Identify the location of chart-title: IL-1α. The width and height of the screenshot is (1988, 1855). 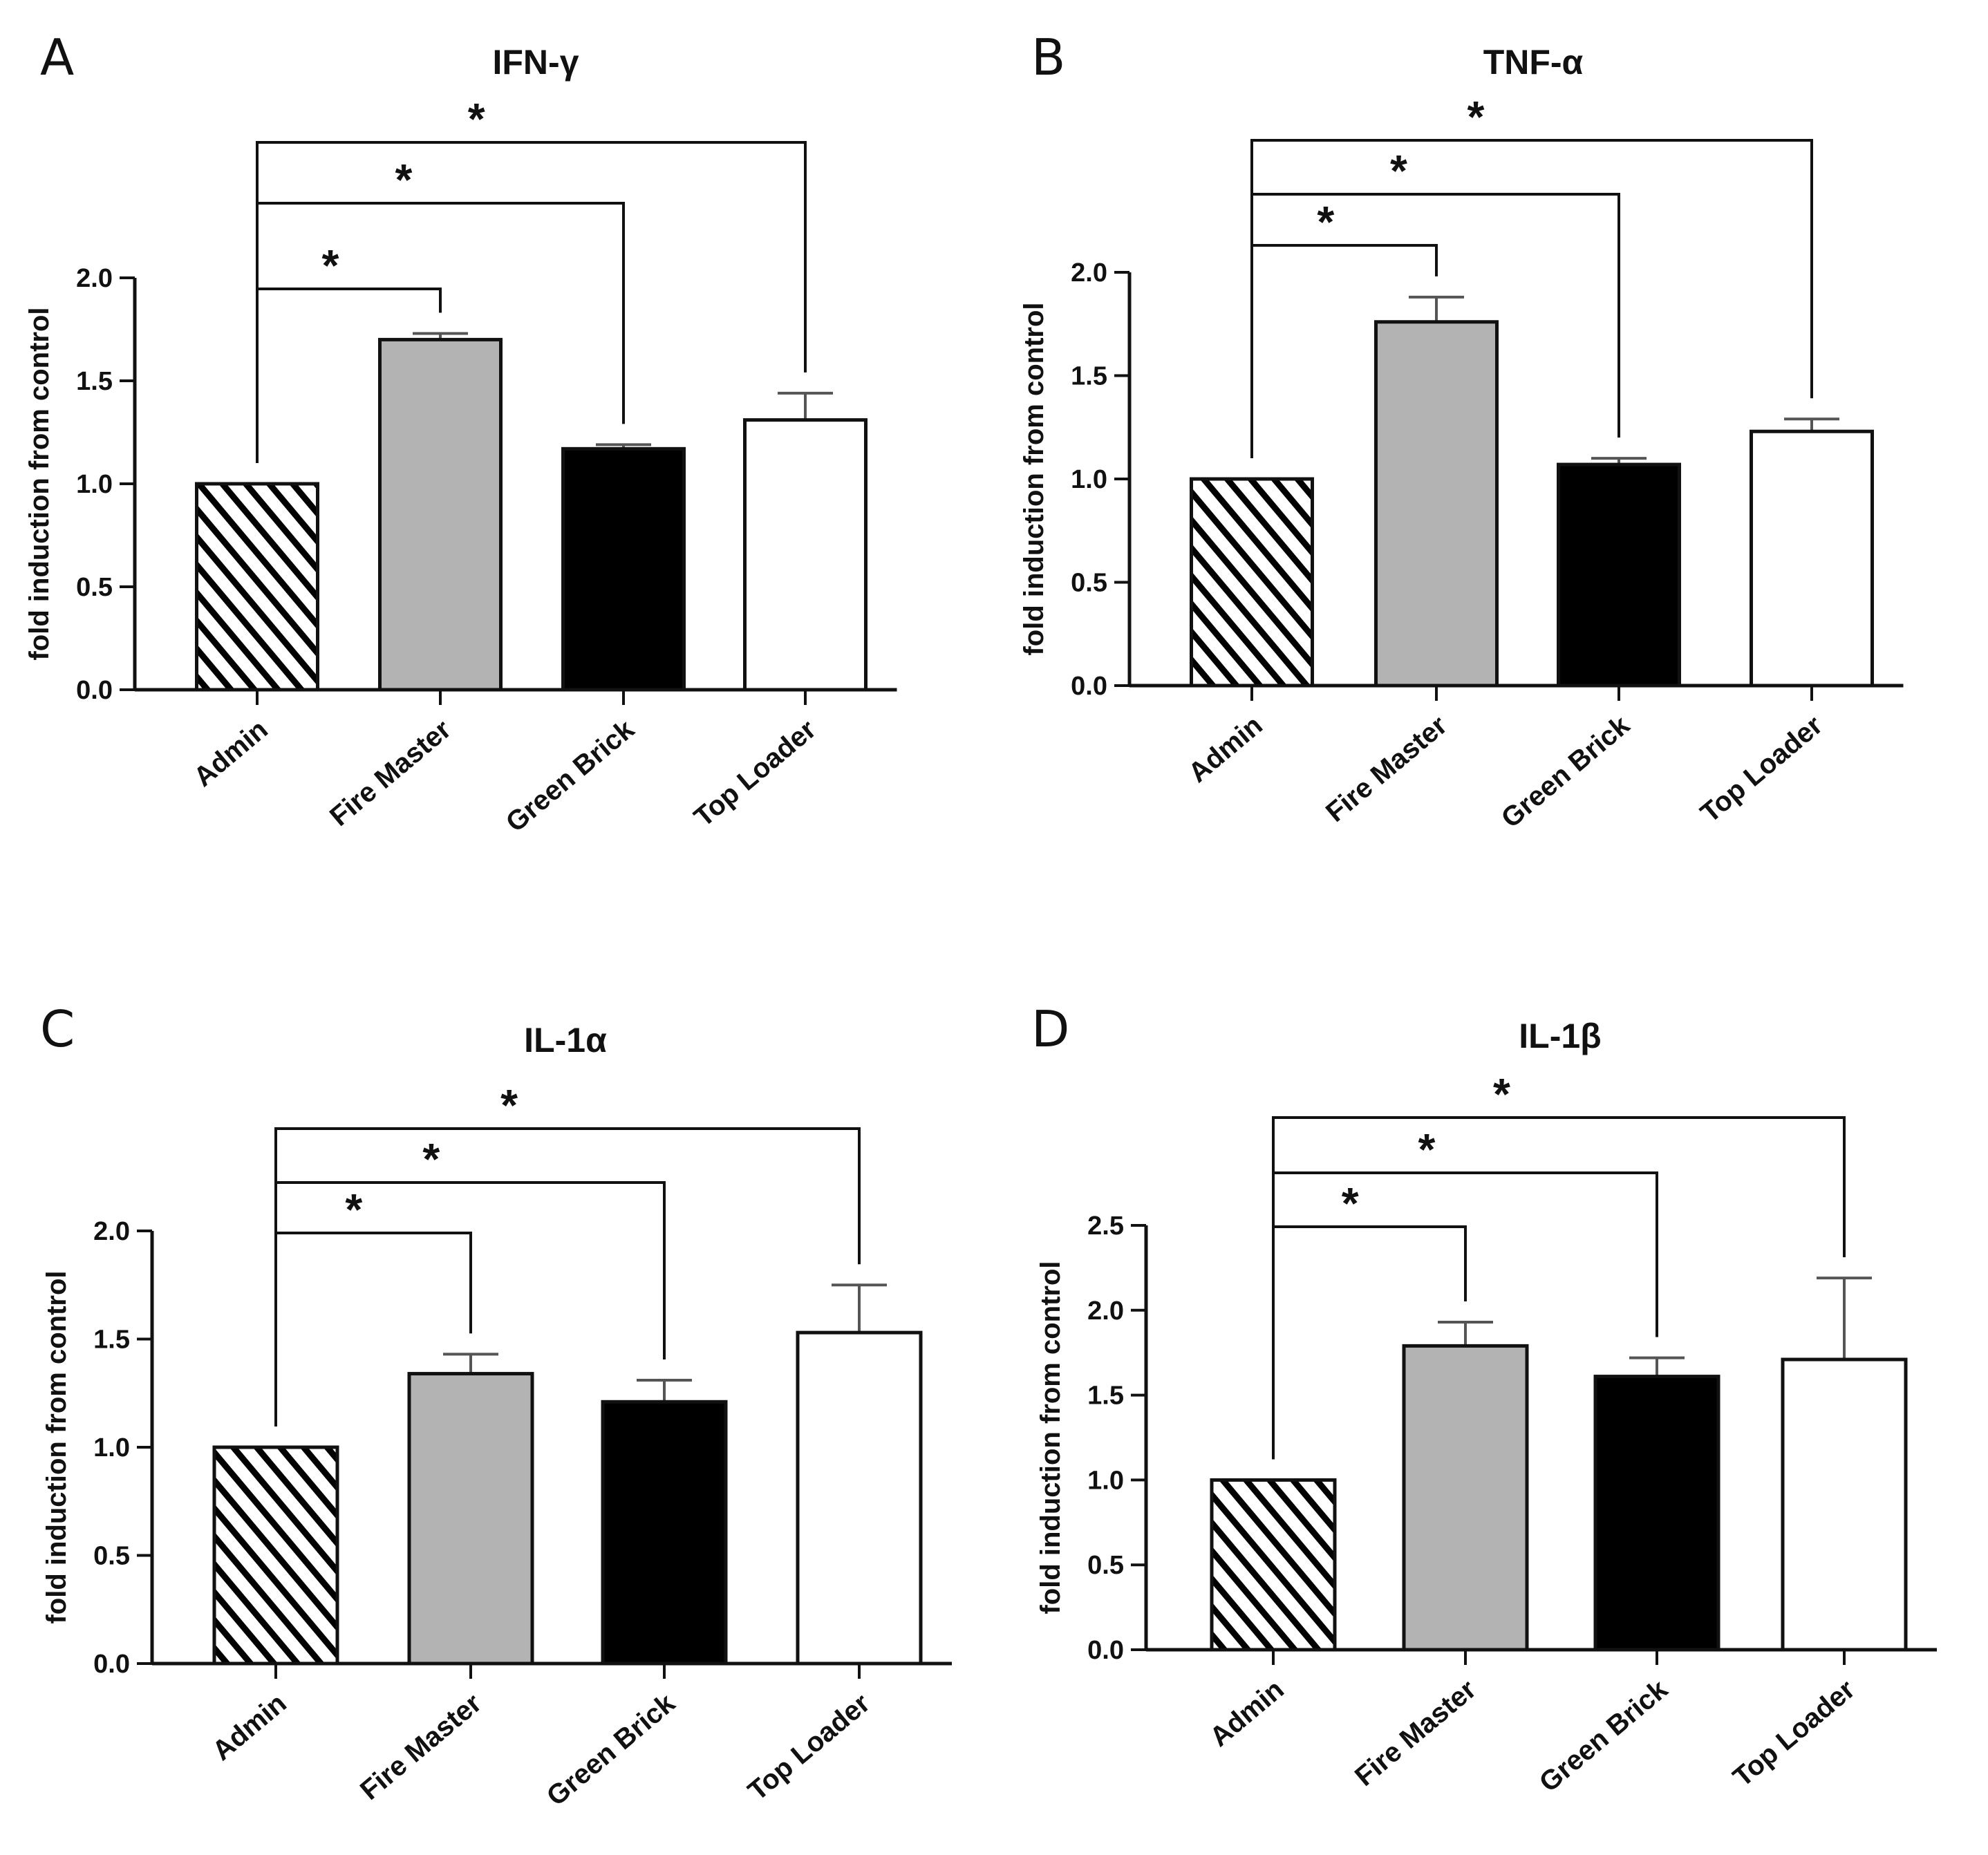
(565, 1040).